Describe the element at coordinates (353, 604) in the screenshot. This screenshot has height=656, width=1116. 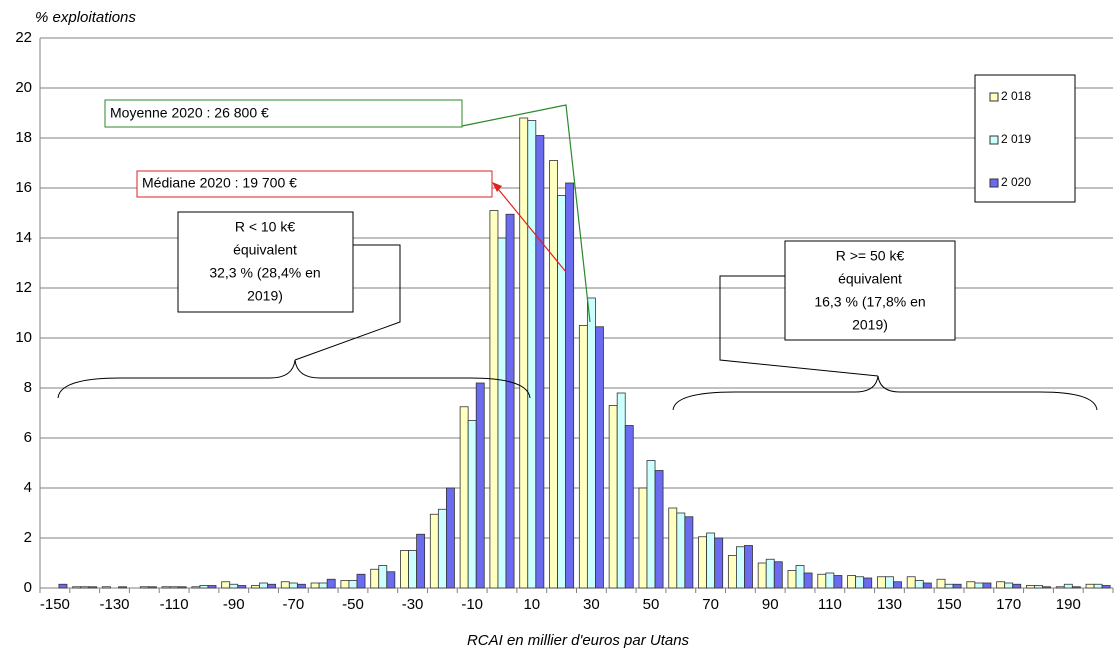
I see `x-tick-label: -50` at that location.